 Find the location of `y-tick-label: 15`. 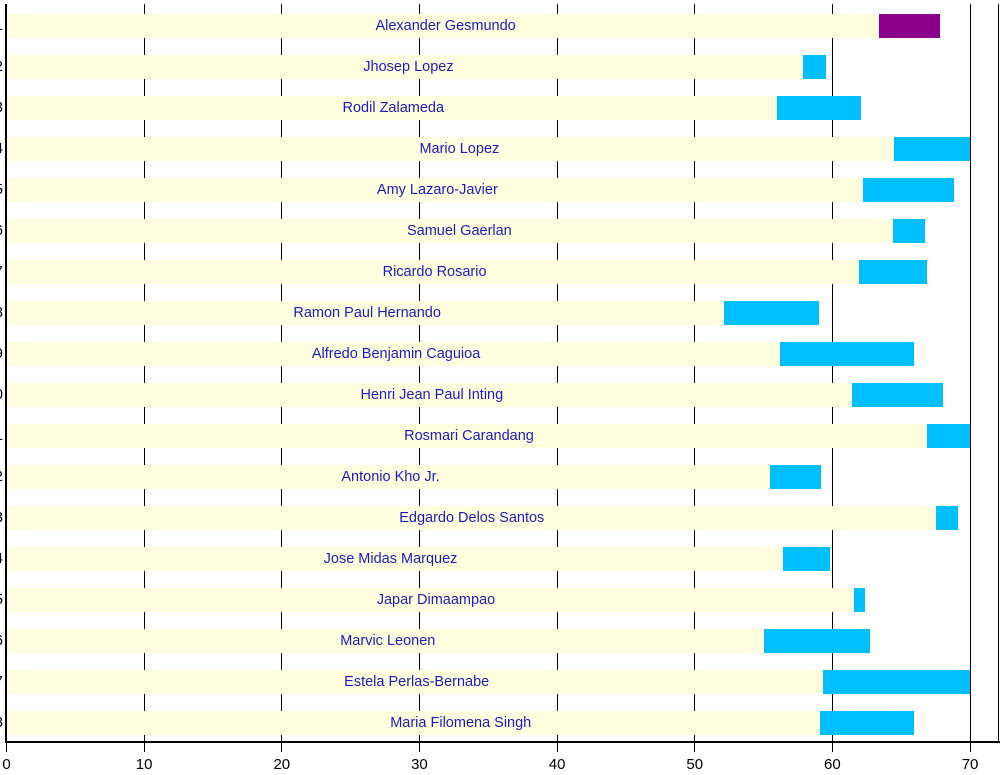

y-tick-label: 15 is located at coordinates (1, 599).